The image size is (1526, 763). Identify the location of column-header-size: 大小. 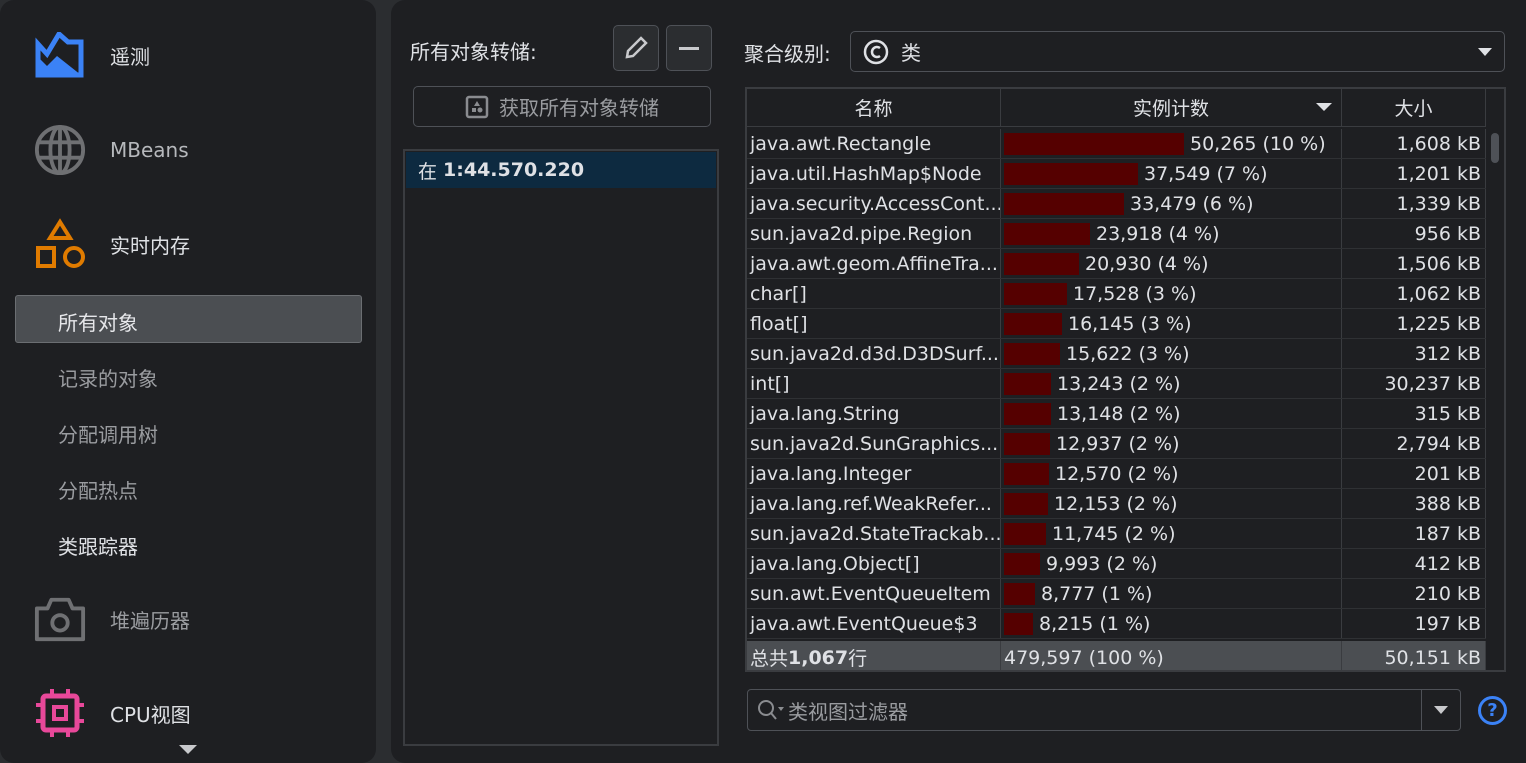
(1414, 107).